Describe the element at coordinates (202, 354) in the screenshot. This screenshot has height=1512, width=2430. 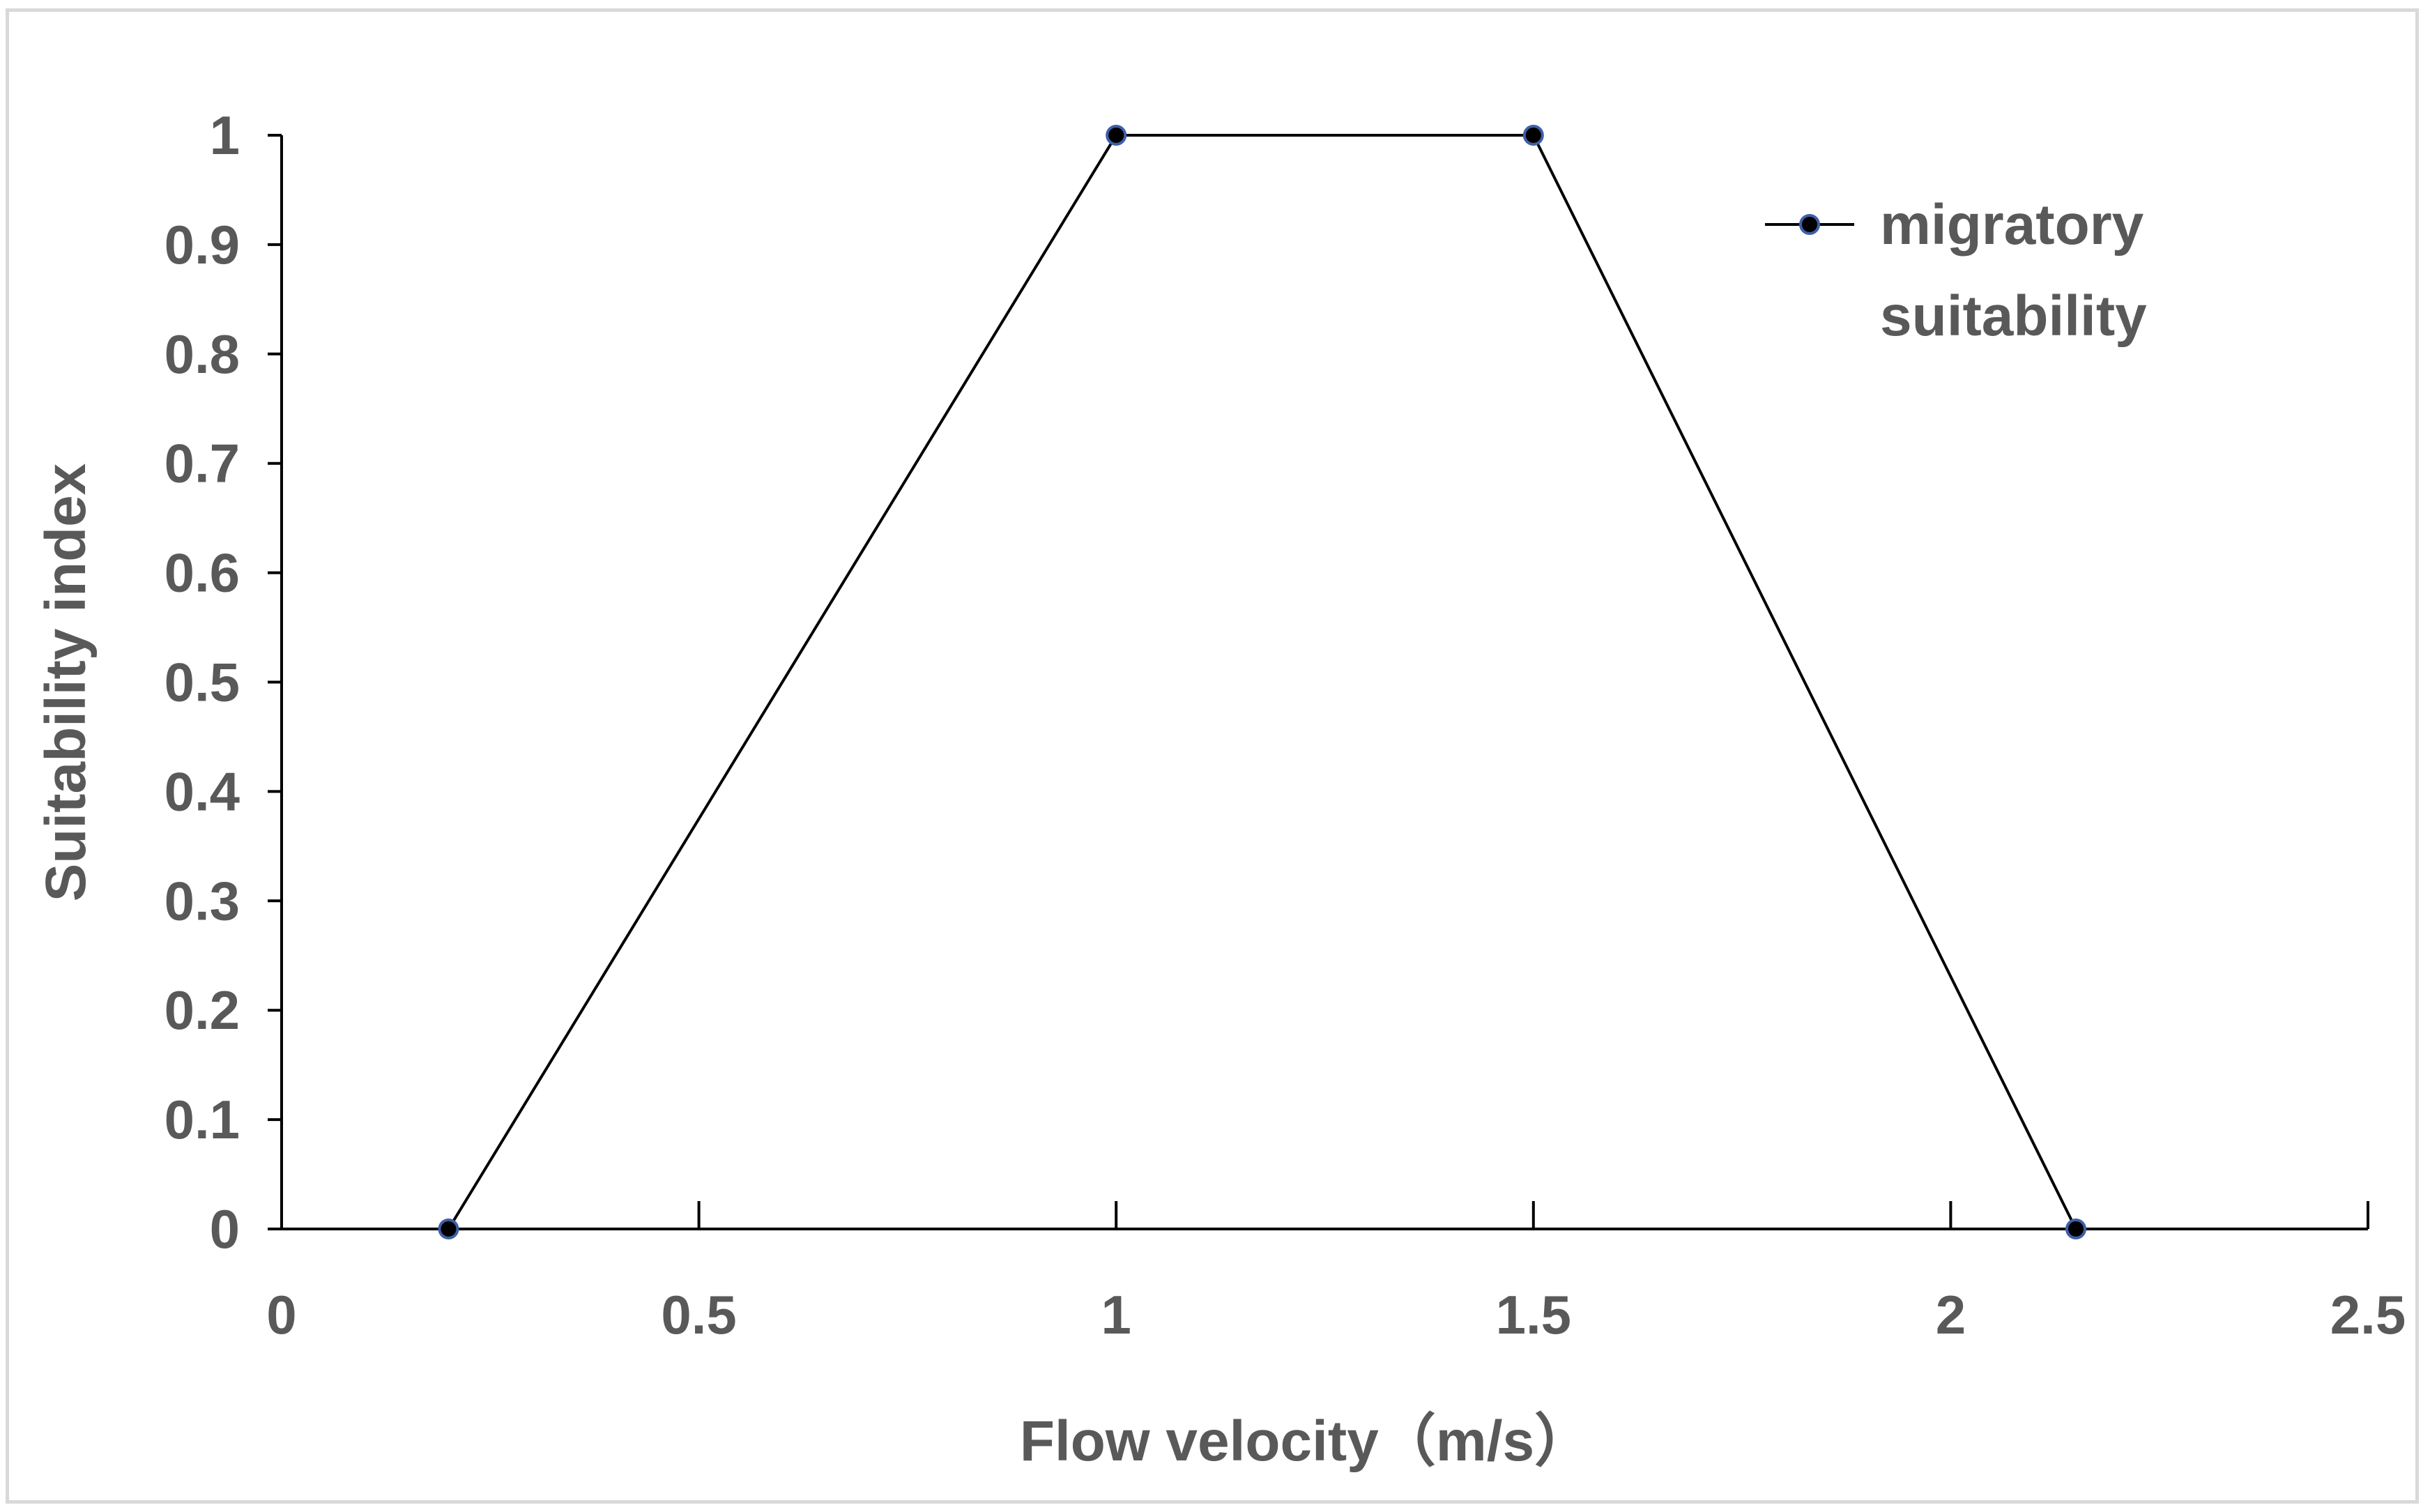
I see `y-tick-label: 0.8` at that location.